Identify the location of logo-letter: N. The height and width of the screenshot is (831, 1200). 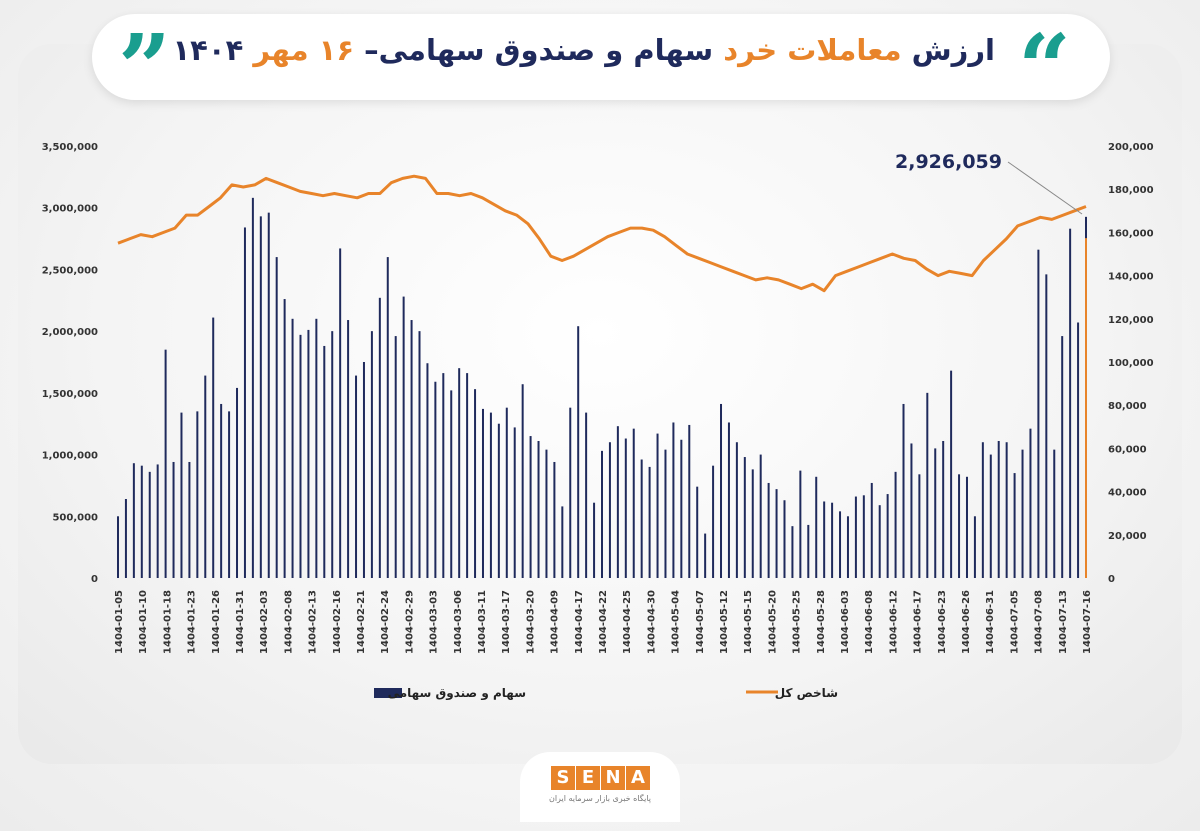
(613, 778).